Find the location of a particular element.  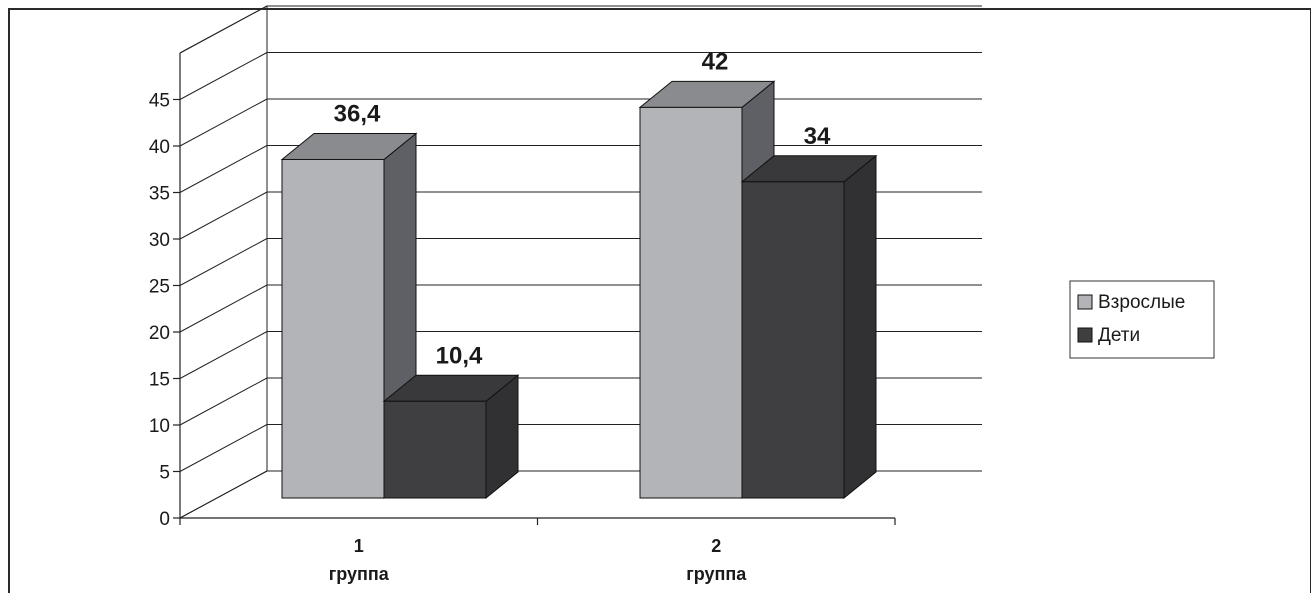

legend: Взрослые Дети is located at coordinates (1142, 319).